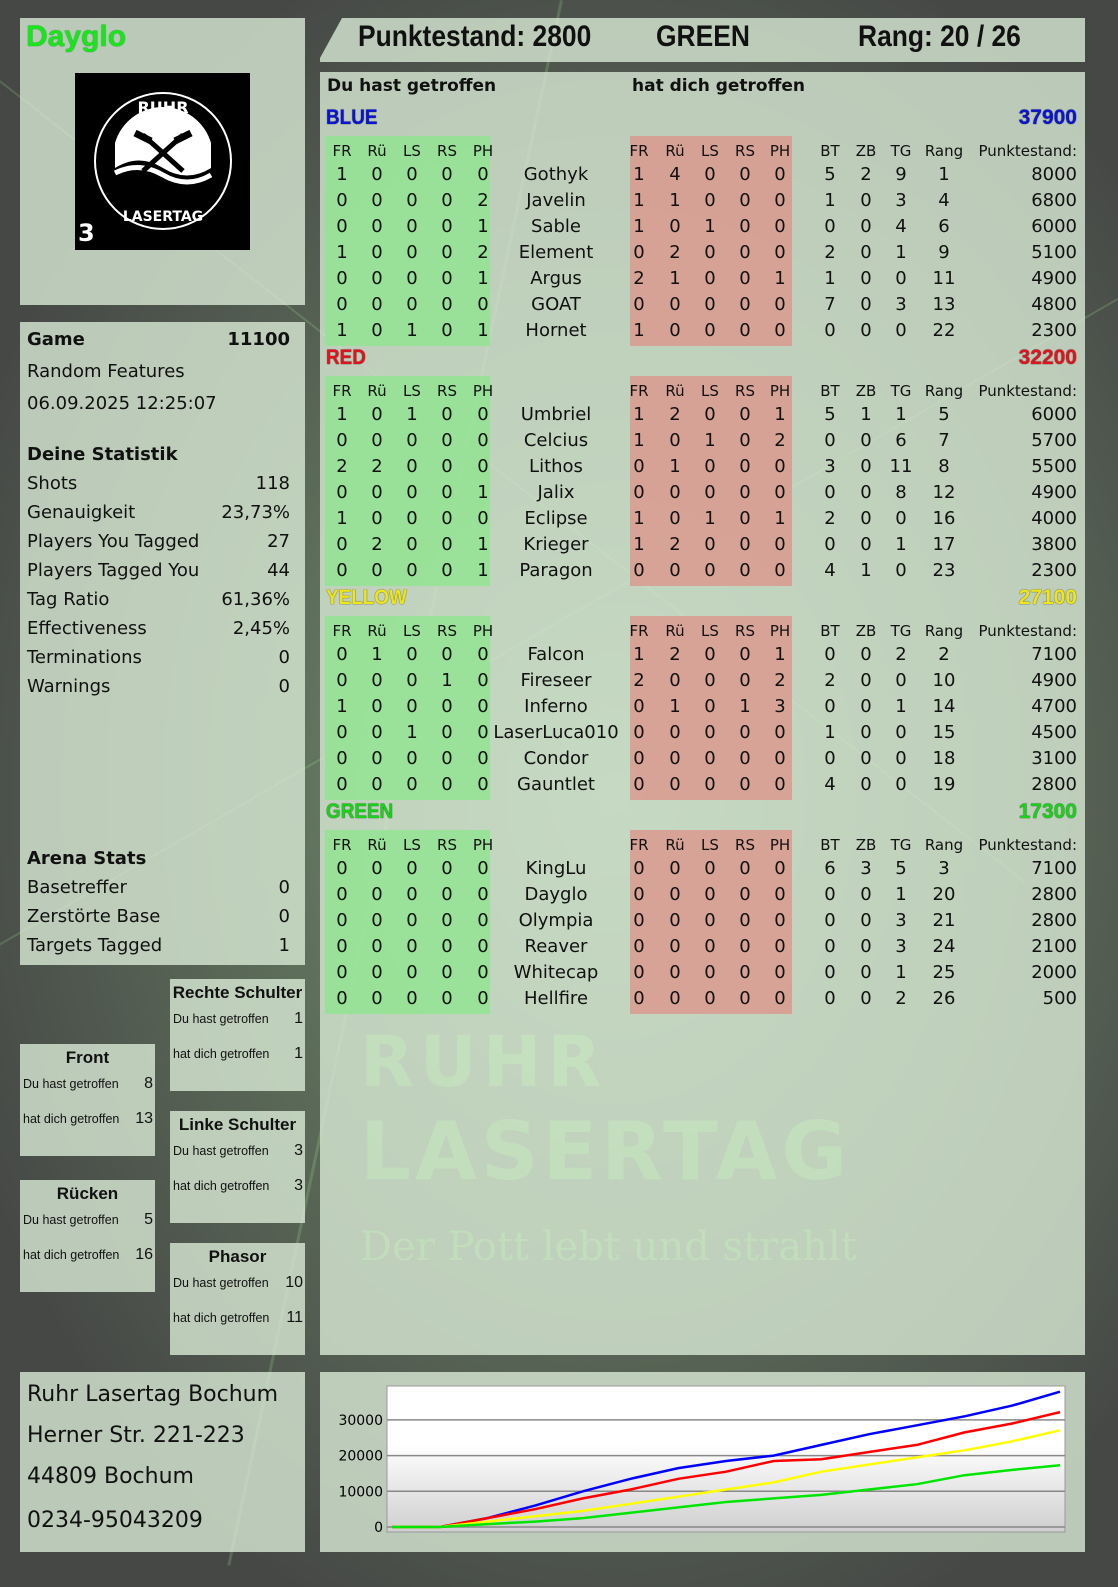 This screenshot has width=1118, height=1587. I want to click on player-row: 0 0 0 0 1 Argus 2 1 0 0 1 1 0 0 11 4900, so click(702, 281).